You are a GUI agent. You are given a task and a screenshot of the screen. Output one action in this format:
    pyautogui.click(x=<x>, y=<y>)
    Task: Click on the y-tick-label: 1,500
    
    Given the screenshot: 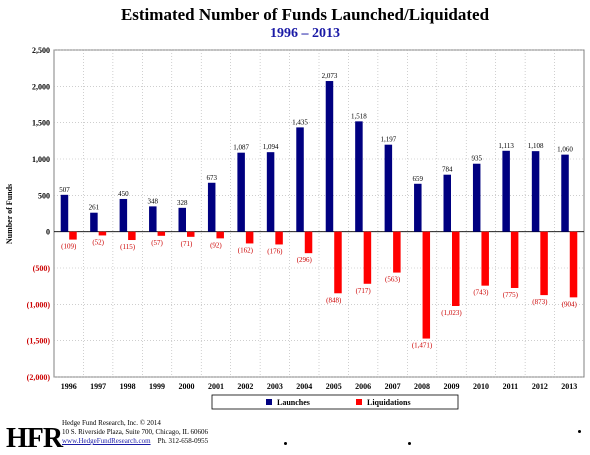 What is the action you would take?
    pyautogui.click(x=41, y=123)
    